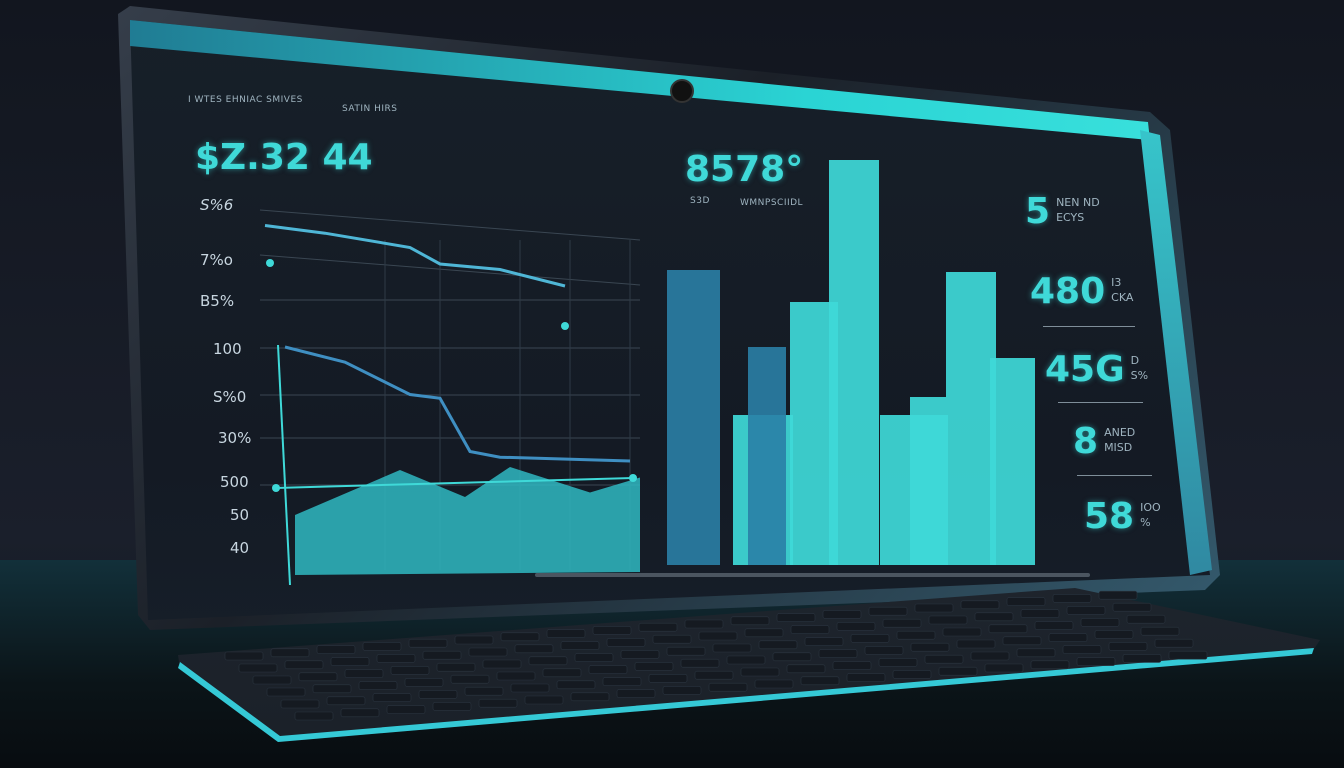 This screenshot has width=1344, height=768. Describe the element at coordinates (1122, 517) in the screenshot. I see `stat-card: 58 IOO %` at that location.